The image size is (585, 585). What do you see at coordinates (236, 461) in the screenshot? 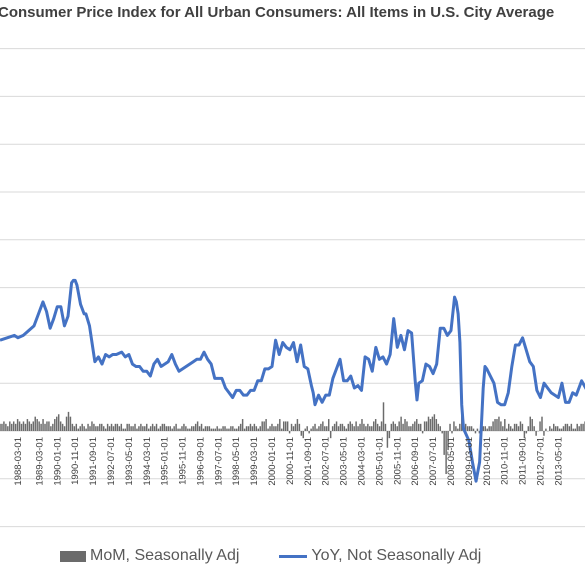
I see `x-tick-label: 1998-05-01` at bounding box center [236, 461].